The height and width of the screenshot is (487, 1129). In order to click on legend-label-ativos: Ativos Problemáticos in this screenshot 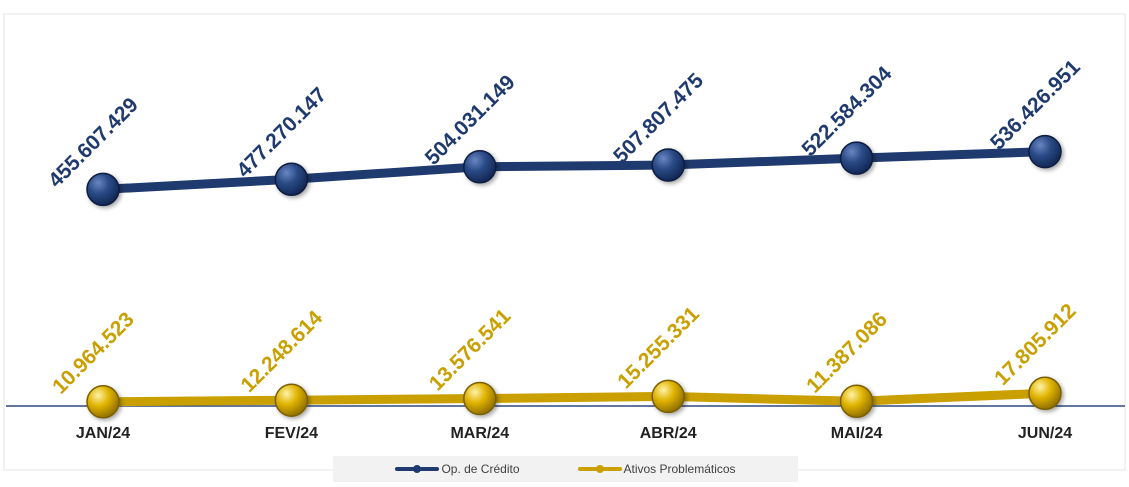, I will do `click(679, 469)`.